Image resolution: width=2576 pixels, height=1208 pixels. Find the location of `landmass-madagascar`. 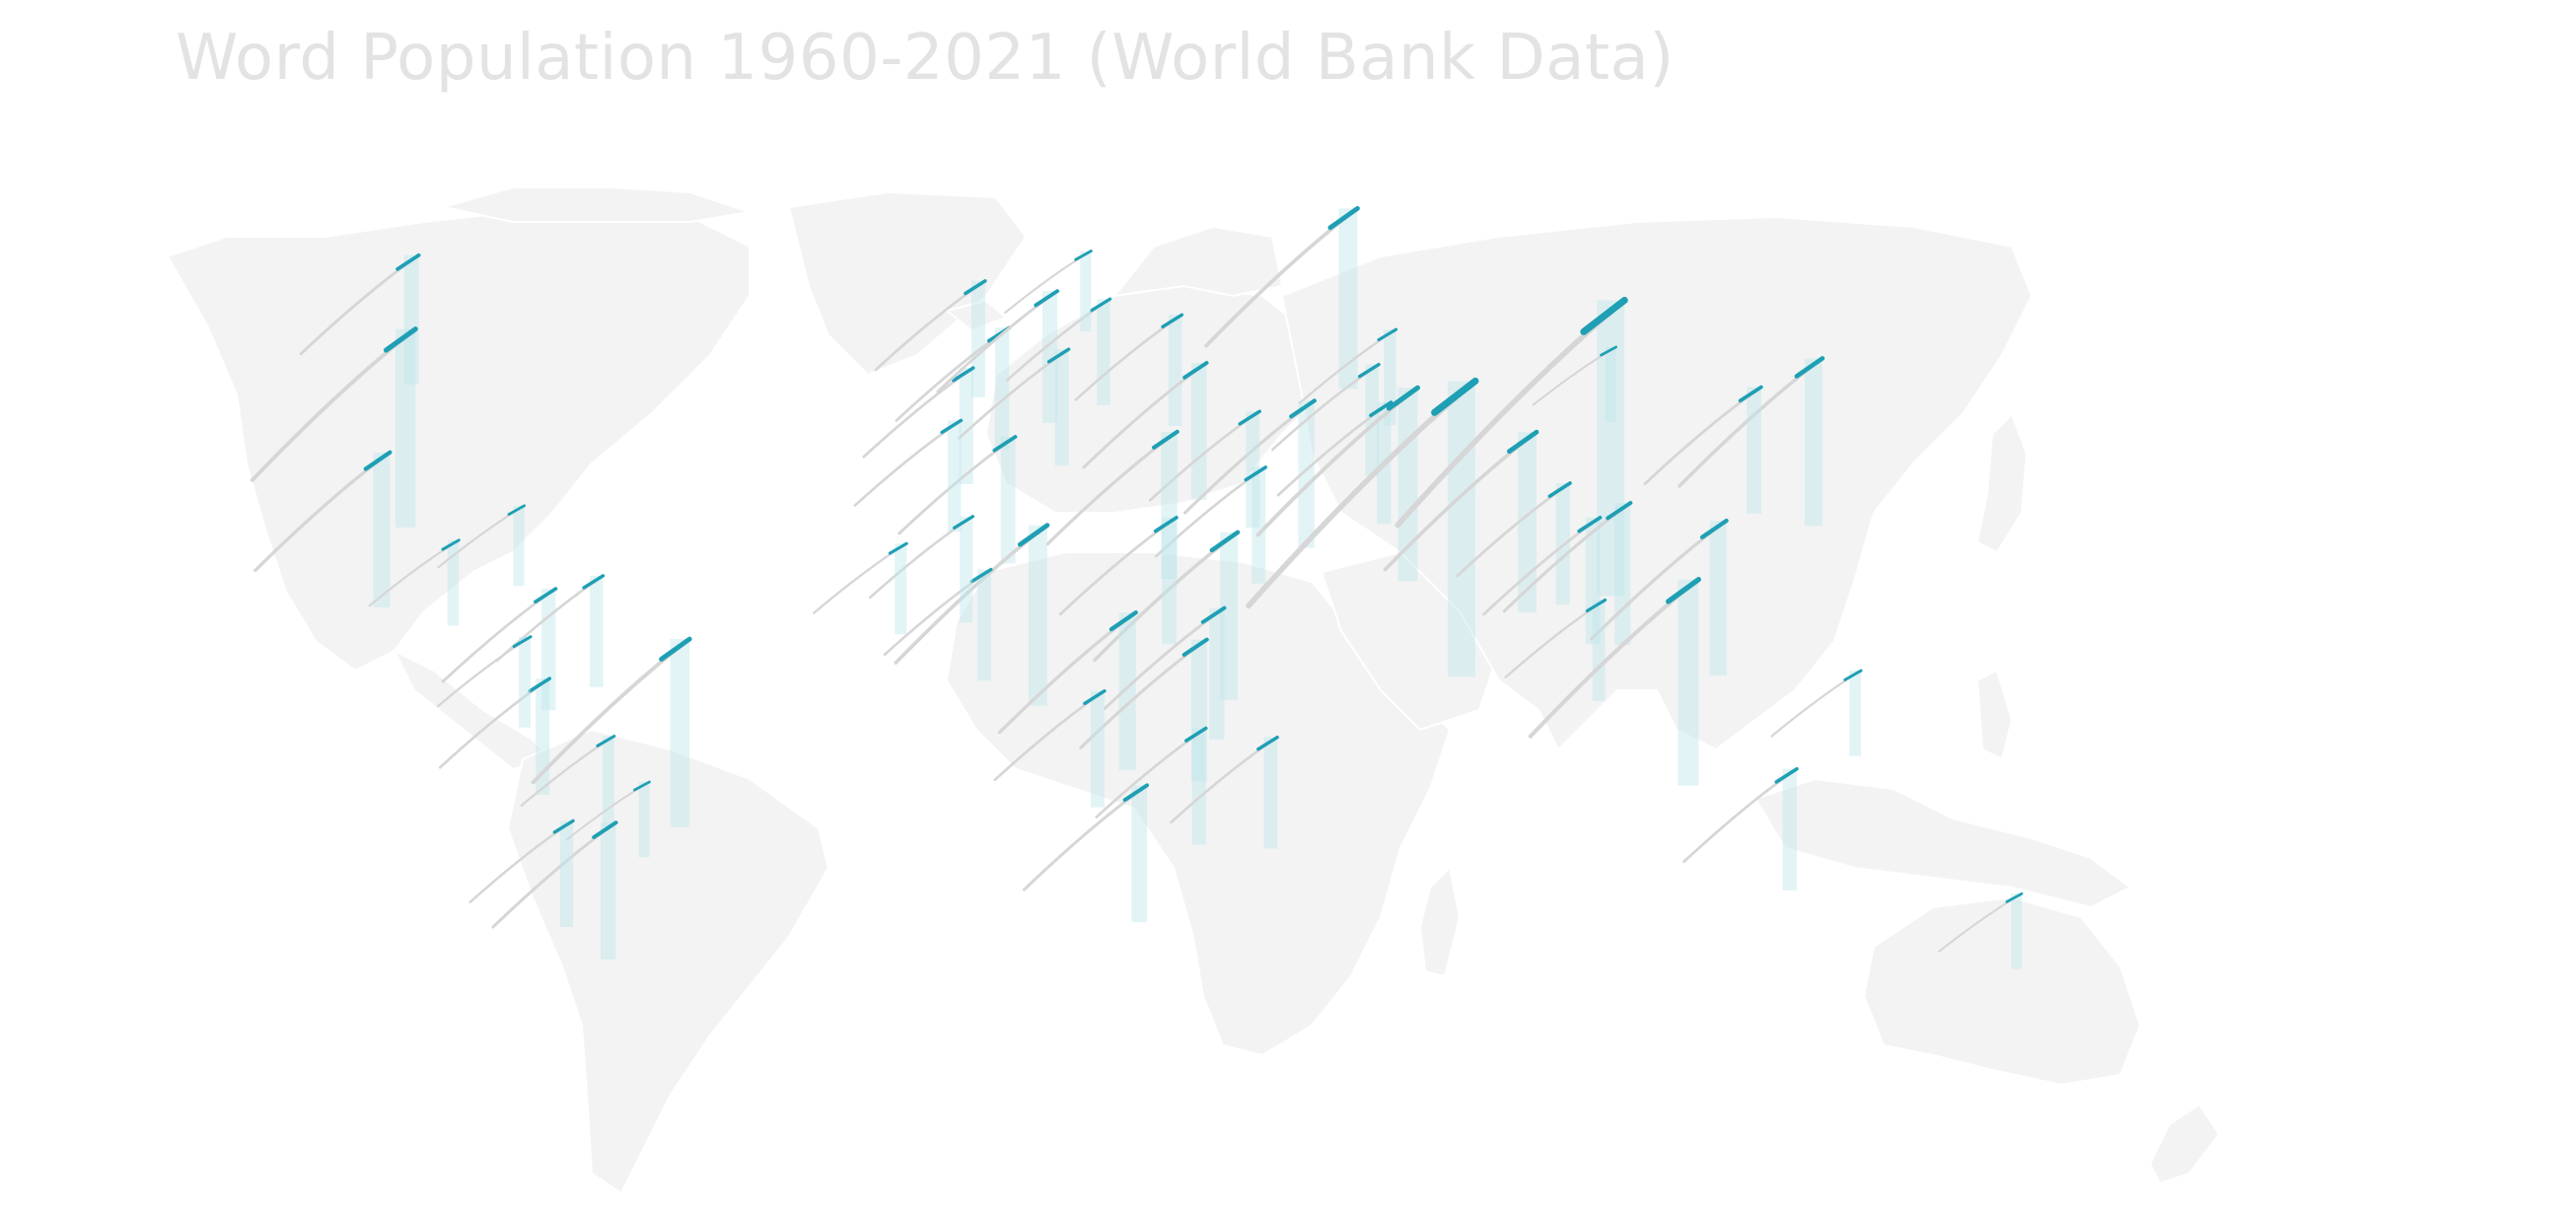

landmass-madagascar is located at coordinates (1440, 921).